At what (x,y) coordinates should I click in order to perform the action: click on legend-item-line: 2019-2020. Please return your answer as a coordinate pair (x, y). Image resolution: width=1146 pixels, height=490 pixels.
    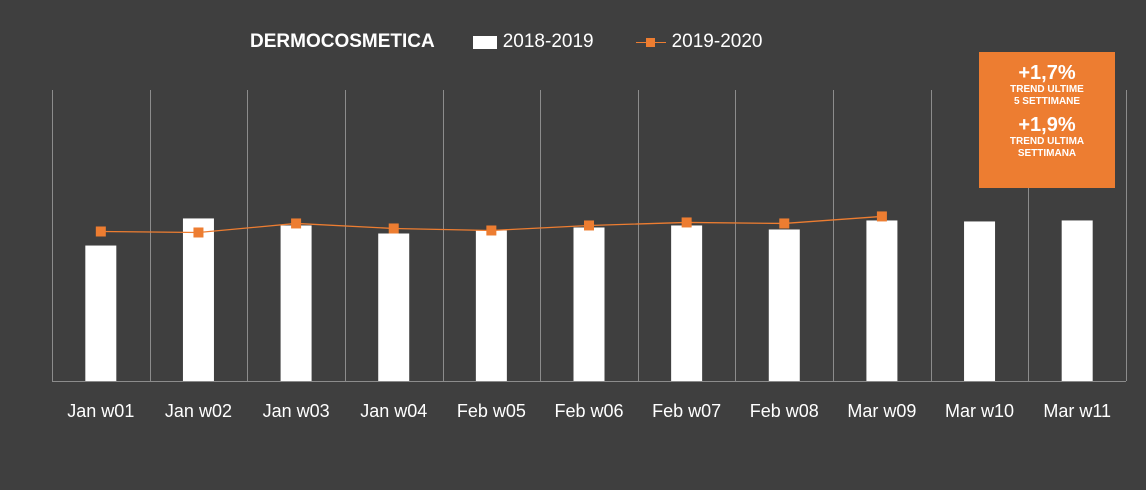
    Looking at the image, I should click on (699, 42).